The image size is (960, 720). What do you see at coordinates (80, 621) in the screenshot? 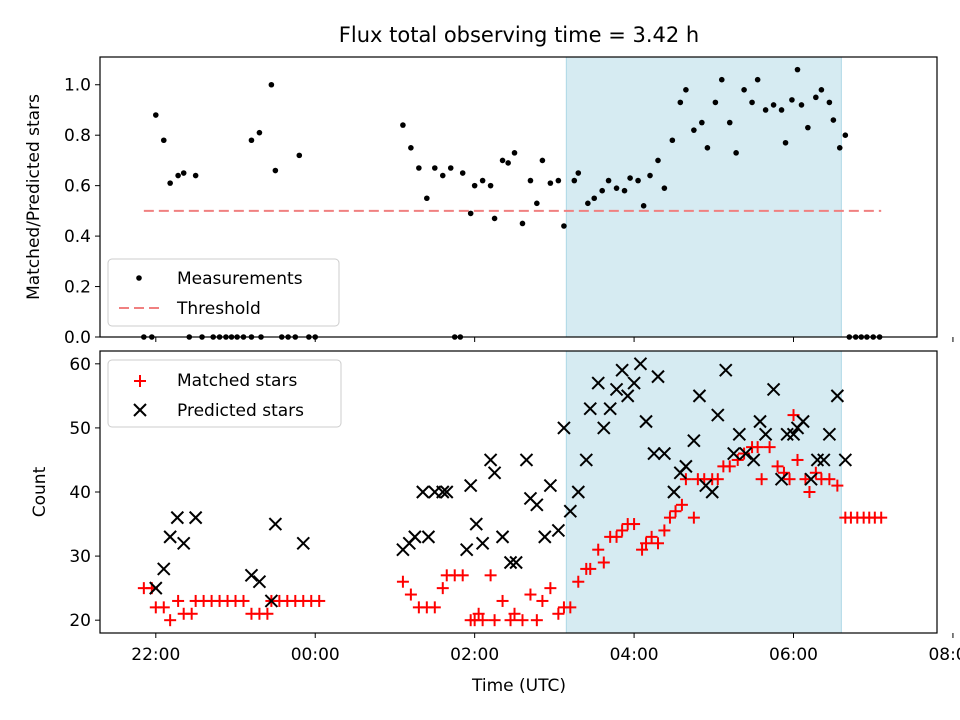
I see `y-tick-label: 20` at bounding box center [80, 621].